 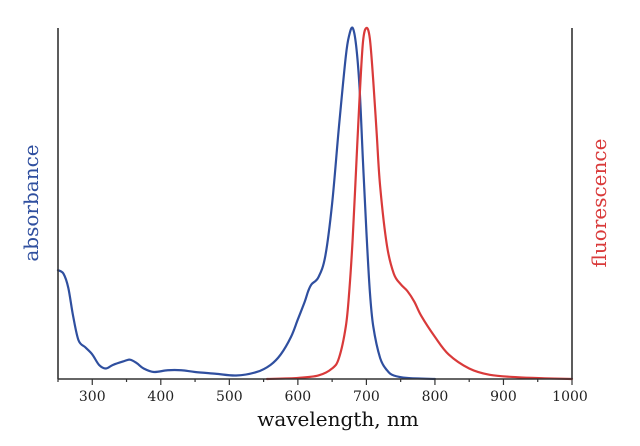 What do you see at coordinates (31, 202) in the screenshot?
I see `y-axis-label-left: absorbance` at bounding box center [31, 202].